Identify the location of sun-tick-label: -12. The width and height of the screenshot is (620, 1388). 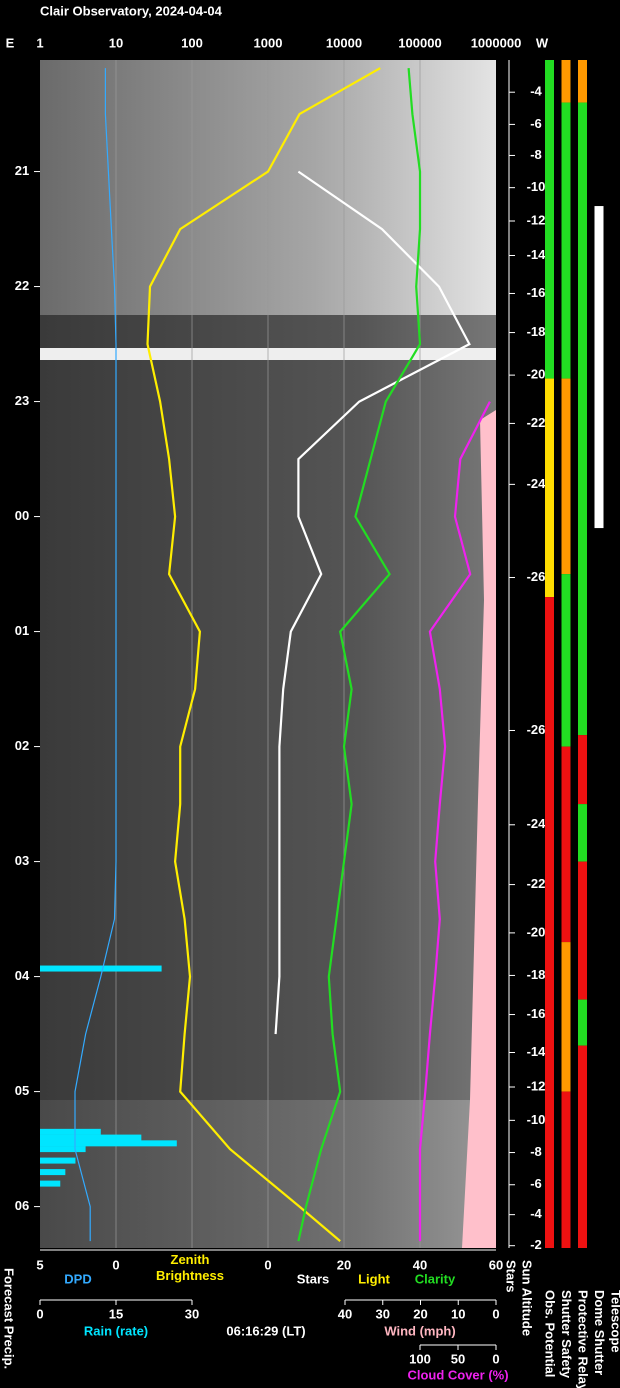
(536, 219).